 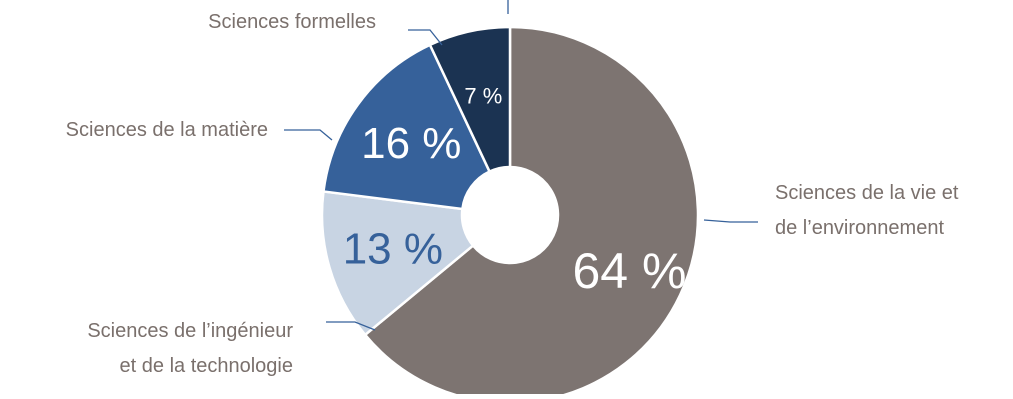 I want to click on leader-line-matiere, so click(x=308, y=135).